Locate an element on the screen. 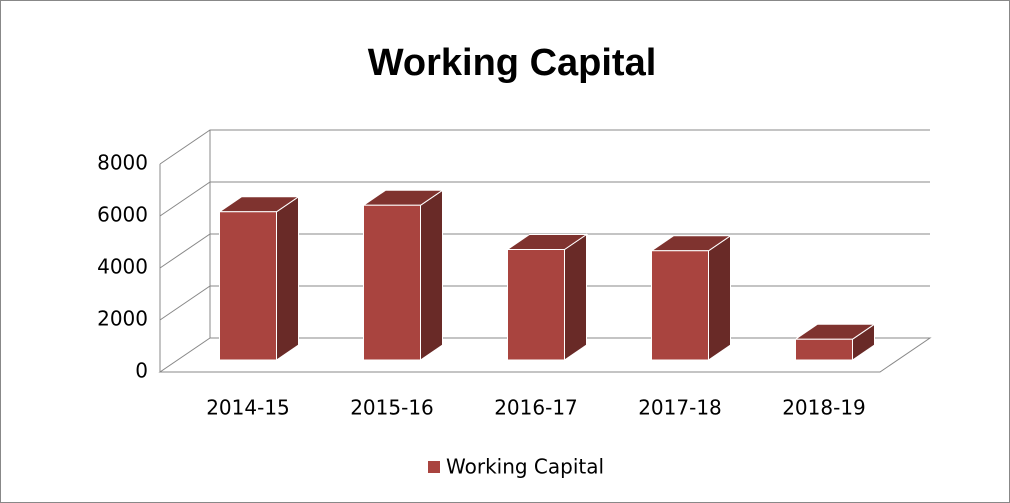 The width and height of the screenshot is (1010, 503). x-tick-label: 2014-15 is located at coordinates (248, 408).